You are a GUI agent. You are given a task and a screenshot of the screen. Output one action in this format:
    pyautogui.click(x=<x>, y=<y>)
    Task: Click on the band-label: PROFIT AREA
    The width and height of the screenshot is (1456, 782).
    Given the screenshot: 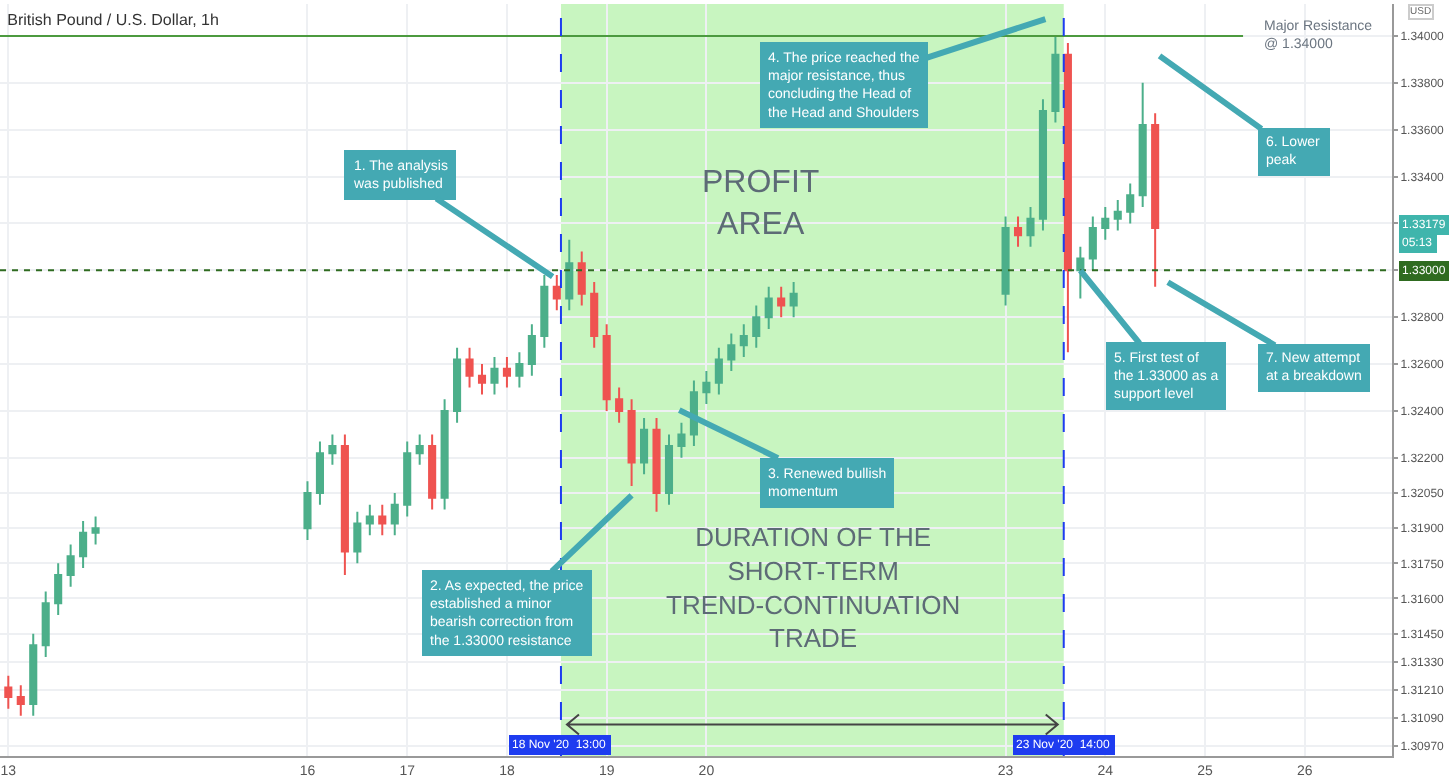 What is the action you would take?
    pyautogui.click(x=761, y=204)
    